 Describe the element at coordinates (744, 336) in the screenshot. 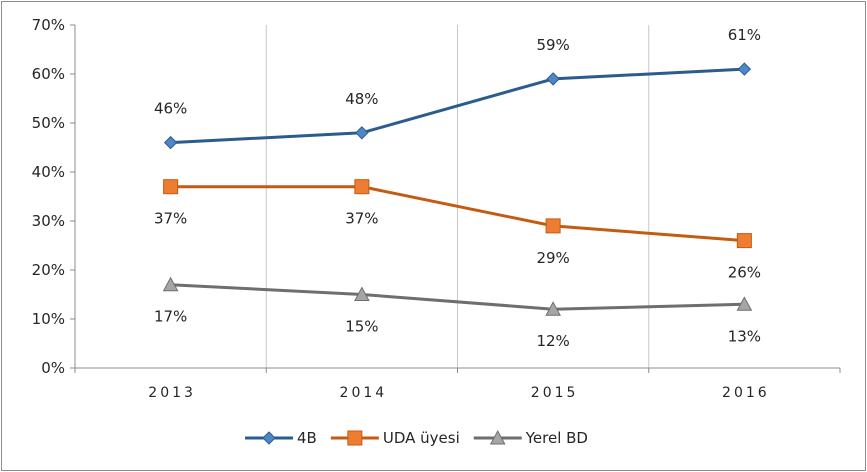

I see `data-label: 13%` at that location.